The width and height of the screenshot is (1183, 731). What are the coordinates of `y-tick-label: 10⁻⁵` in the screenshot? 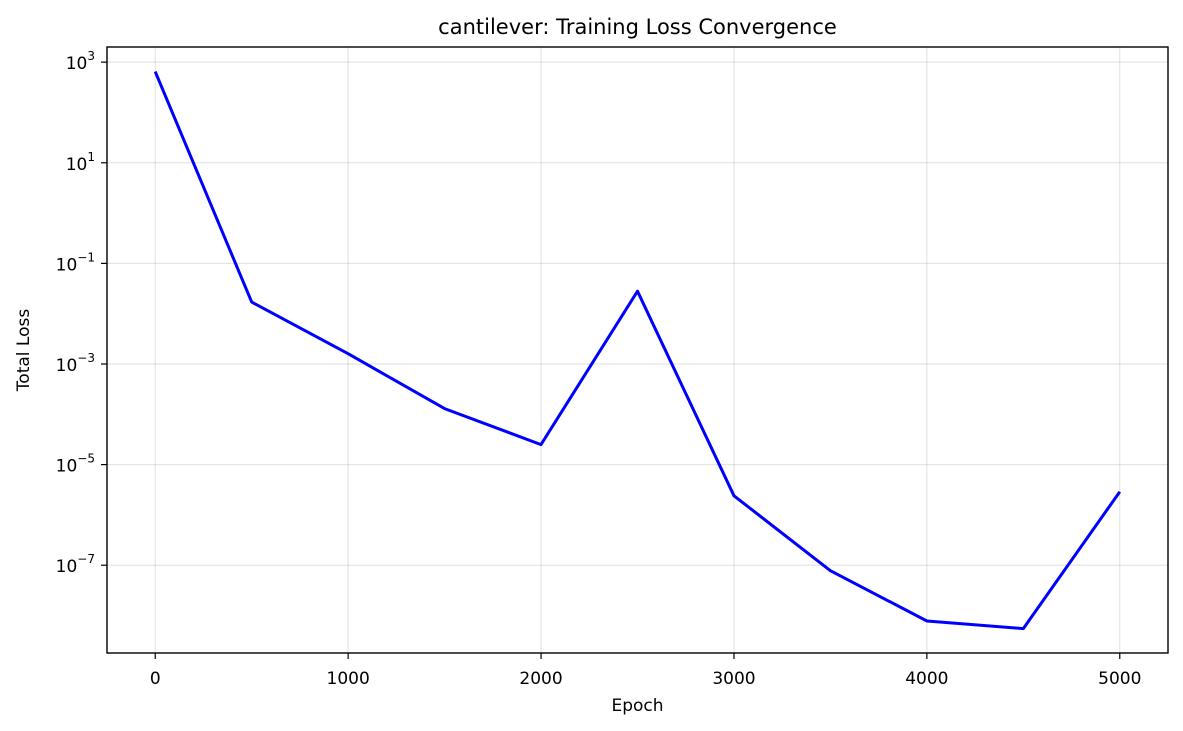 It's located at (75, 464).